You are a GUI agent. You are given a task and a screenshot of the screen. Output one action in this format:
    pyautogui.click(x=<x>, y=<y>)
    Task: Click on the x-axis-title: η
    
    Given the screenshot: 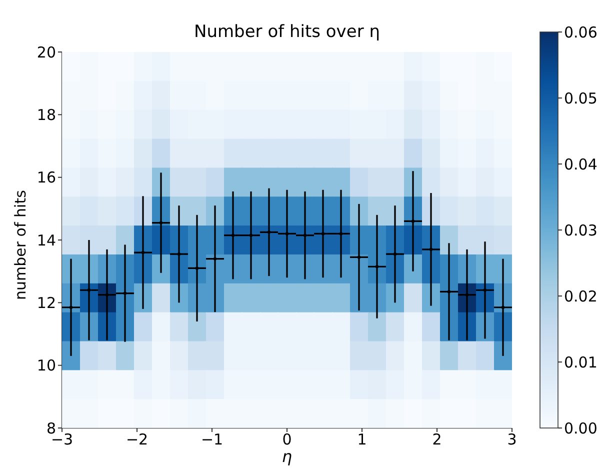 What is the action you would take?
    pyautogui.click(x=287, y=456)
    